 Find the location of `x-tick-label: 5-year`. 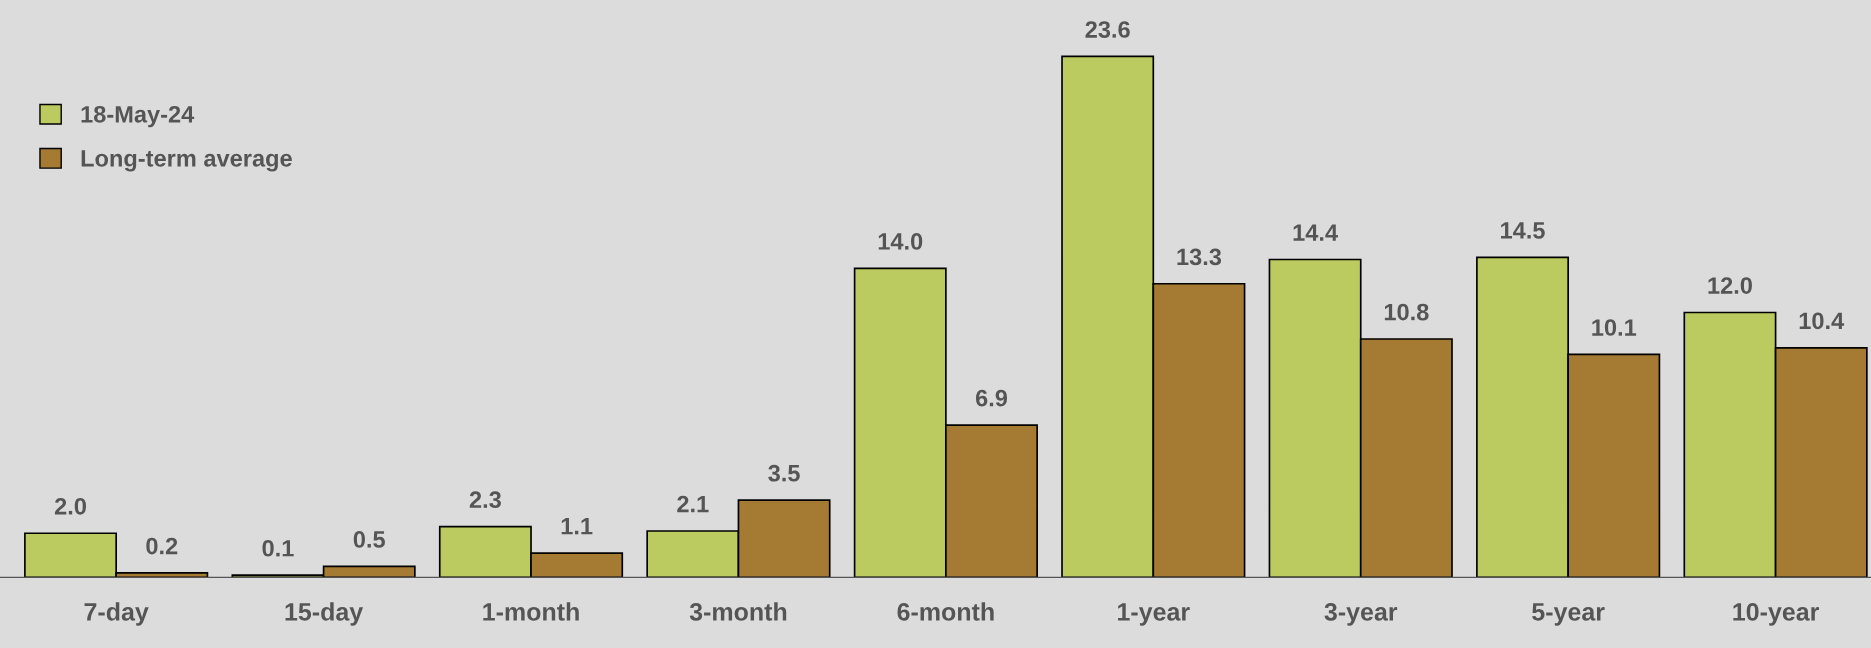

x-tick-label: 5-year is located at coordinates (1568, 614).